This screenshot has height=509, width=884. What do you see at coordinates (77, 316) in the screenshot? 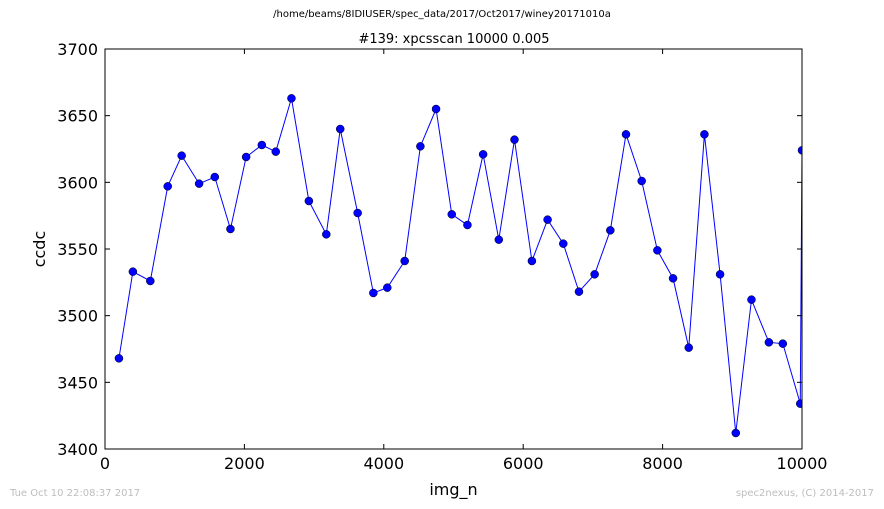
I see `y-tick-label: 3500` at bounding box center [77, 316].